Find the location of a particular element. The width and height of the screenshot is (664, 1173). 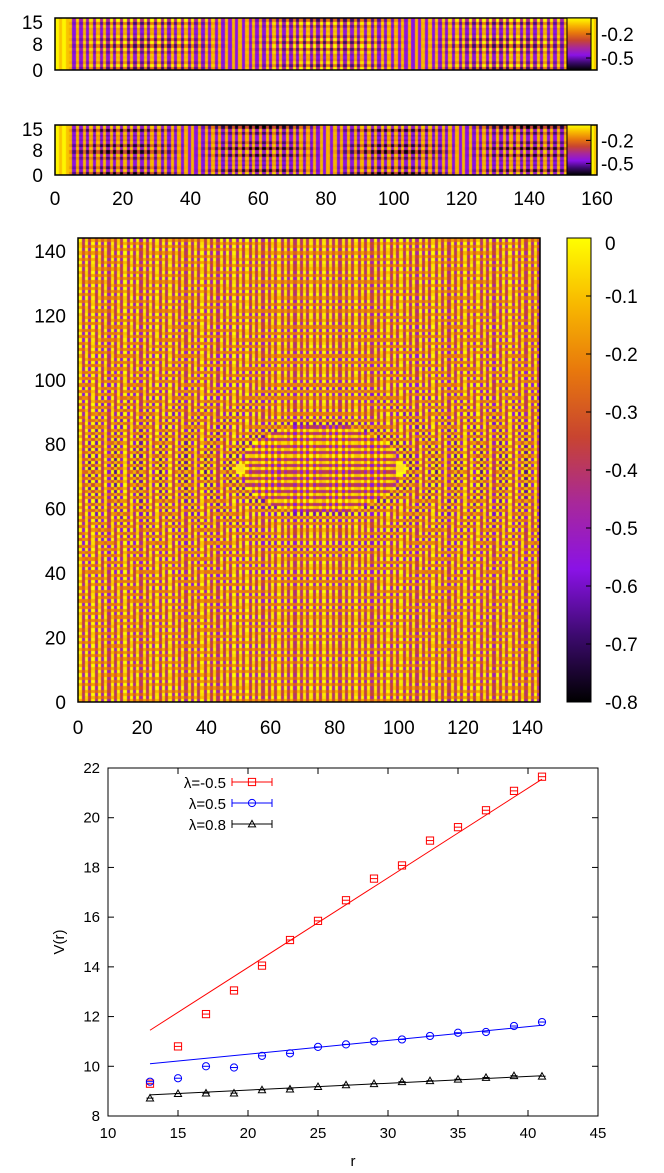

potential-ylabel: V(r) is located at coordinates (59, 942).